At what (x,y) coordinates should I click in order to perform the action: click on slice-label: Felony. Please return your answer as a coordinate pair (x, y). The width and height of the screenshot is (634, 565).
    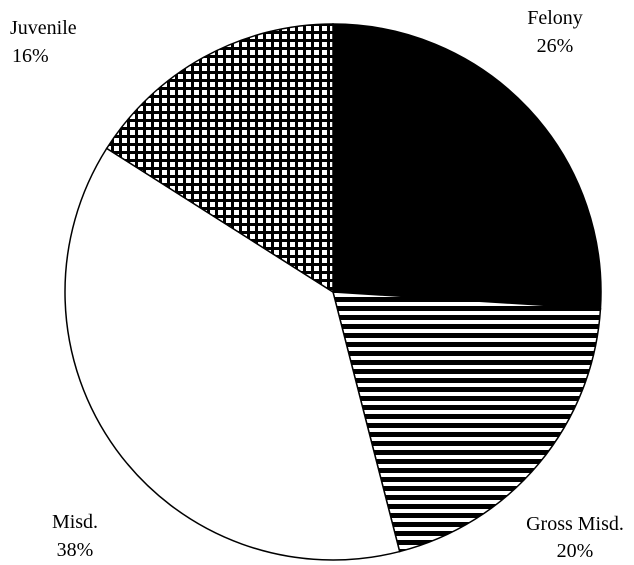
    Looking at the image, I should click on (555, 18).